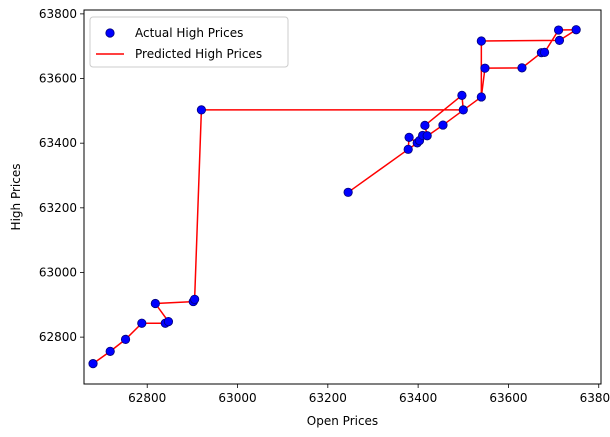 The height and width of the screenshot is (437, 610). I want to click on legend-label-predicted: Predicted High Prices, so click(198, 54).